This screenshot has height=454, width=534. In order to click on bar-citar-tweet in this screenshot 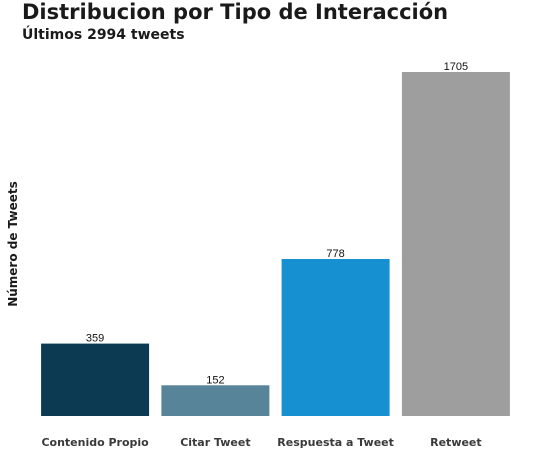, I will do `click(215, 400)`.